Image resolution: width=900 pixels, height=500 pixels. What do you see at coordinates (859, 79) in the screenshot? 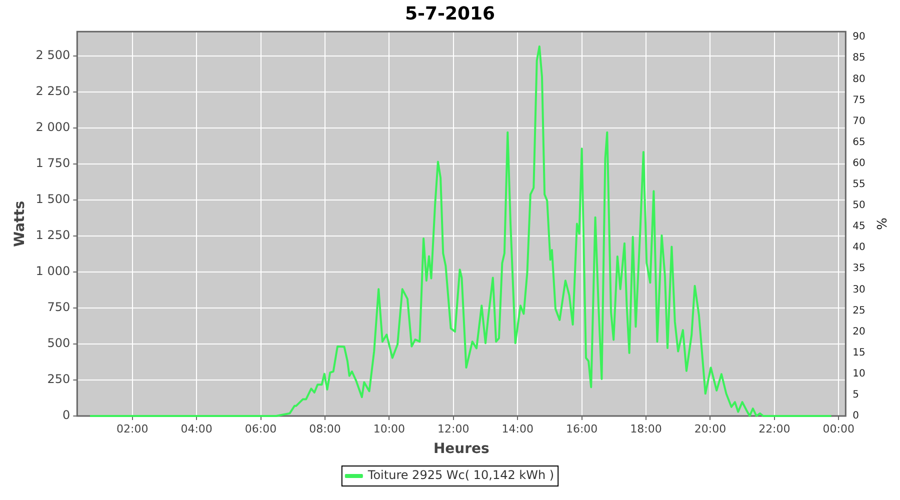
I see `y2-tick-label: 80` at bounding box center [859, 79].